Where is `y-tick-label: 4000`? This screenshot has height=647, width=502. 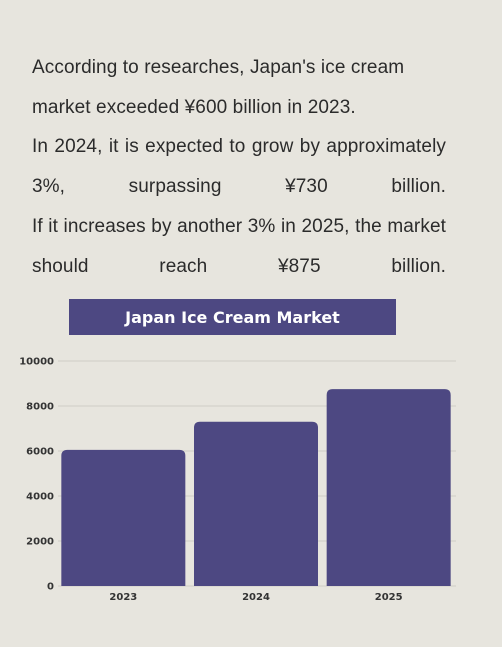
y-tick-label: 4000 is located at coordinates (40, 497).